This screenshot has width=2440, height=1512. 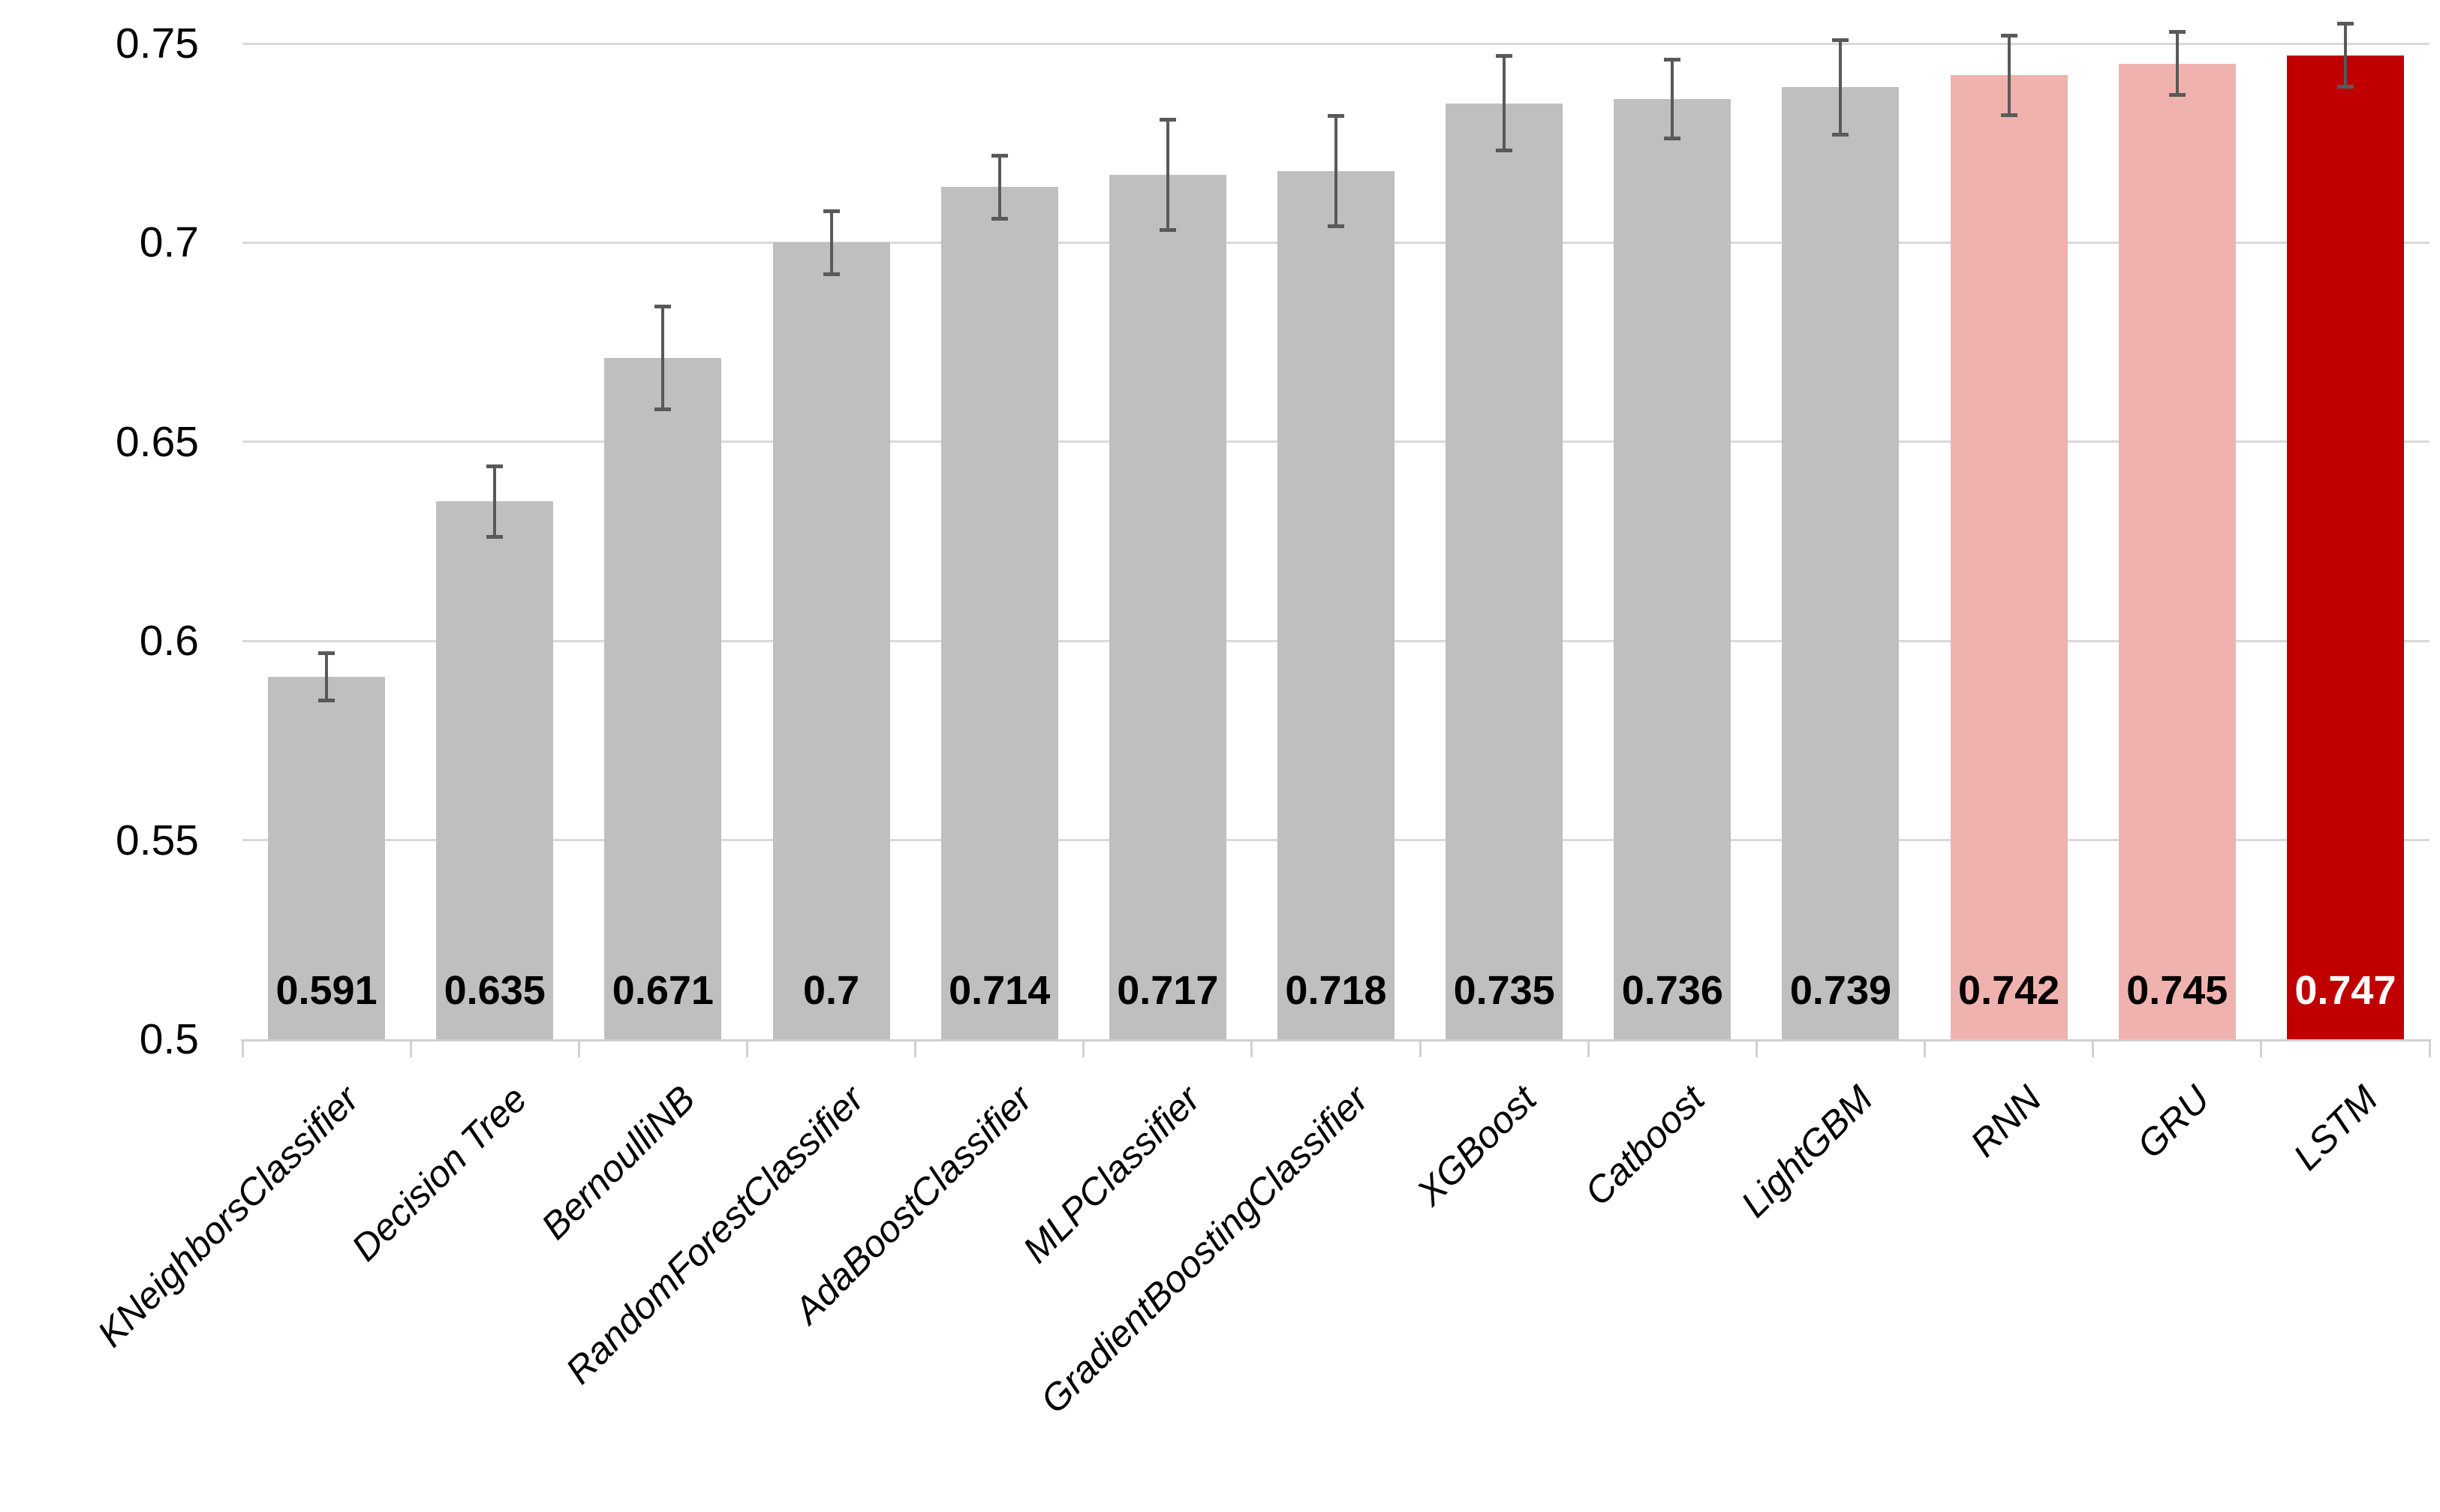 I want to click on bar-Decision Tree, so click(x=495, y=770).